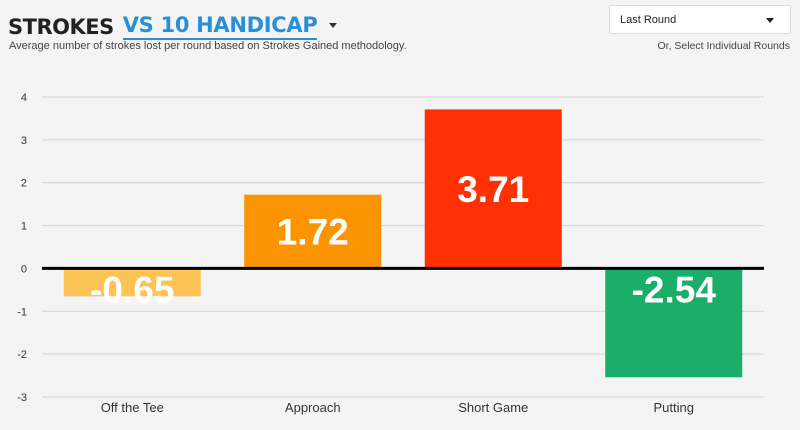 The height and width of the screenshot is (430, 800). Describe the element at coordinates (313, 407) in the screenshot. I see `category-label: Approach` at that location.